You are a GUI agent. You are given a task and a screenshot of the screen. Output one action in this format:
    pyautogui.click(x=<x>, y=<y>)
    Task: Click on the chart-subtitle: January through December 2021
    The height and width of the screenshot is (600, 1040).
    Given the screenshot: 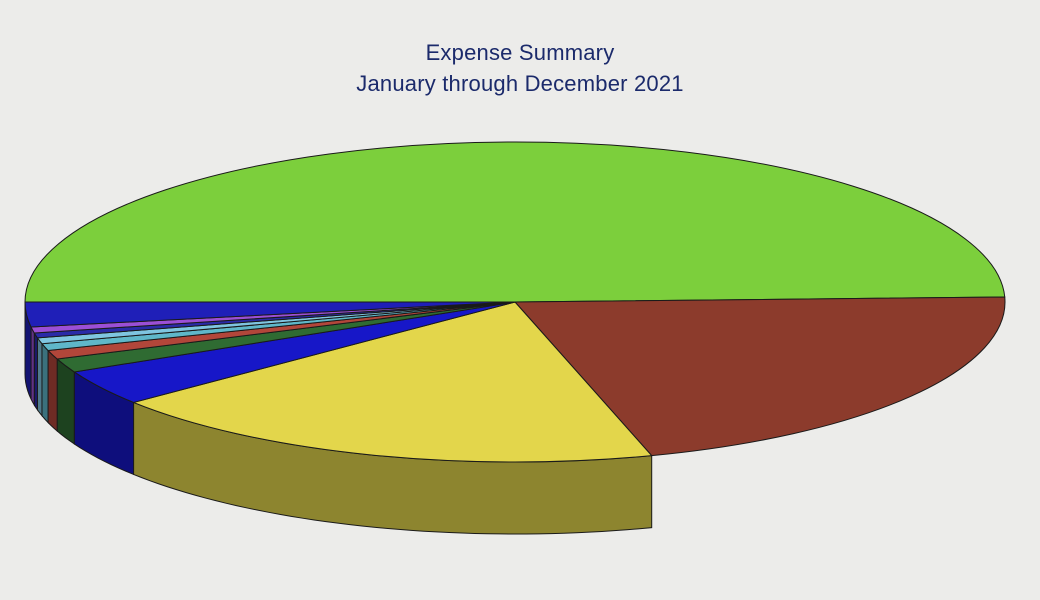 What is the action you would take?
    pyautogui.click(x=520, y=83)
    